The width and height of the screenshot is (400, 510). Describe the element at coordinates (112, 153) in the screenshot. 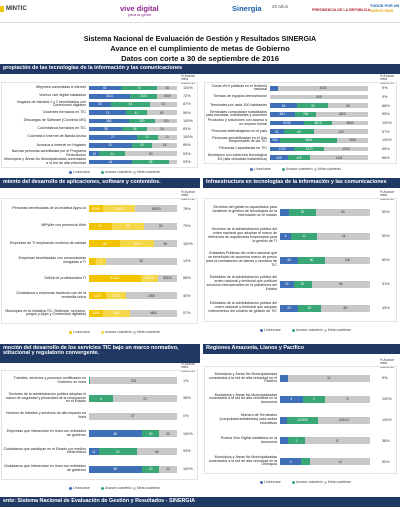

I see `segment-label: 24` at that location.